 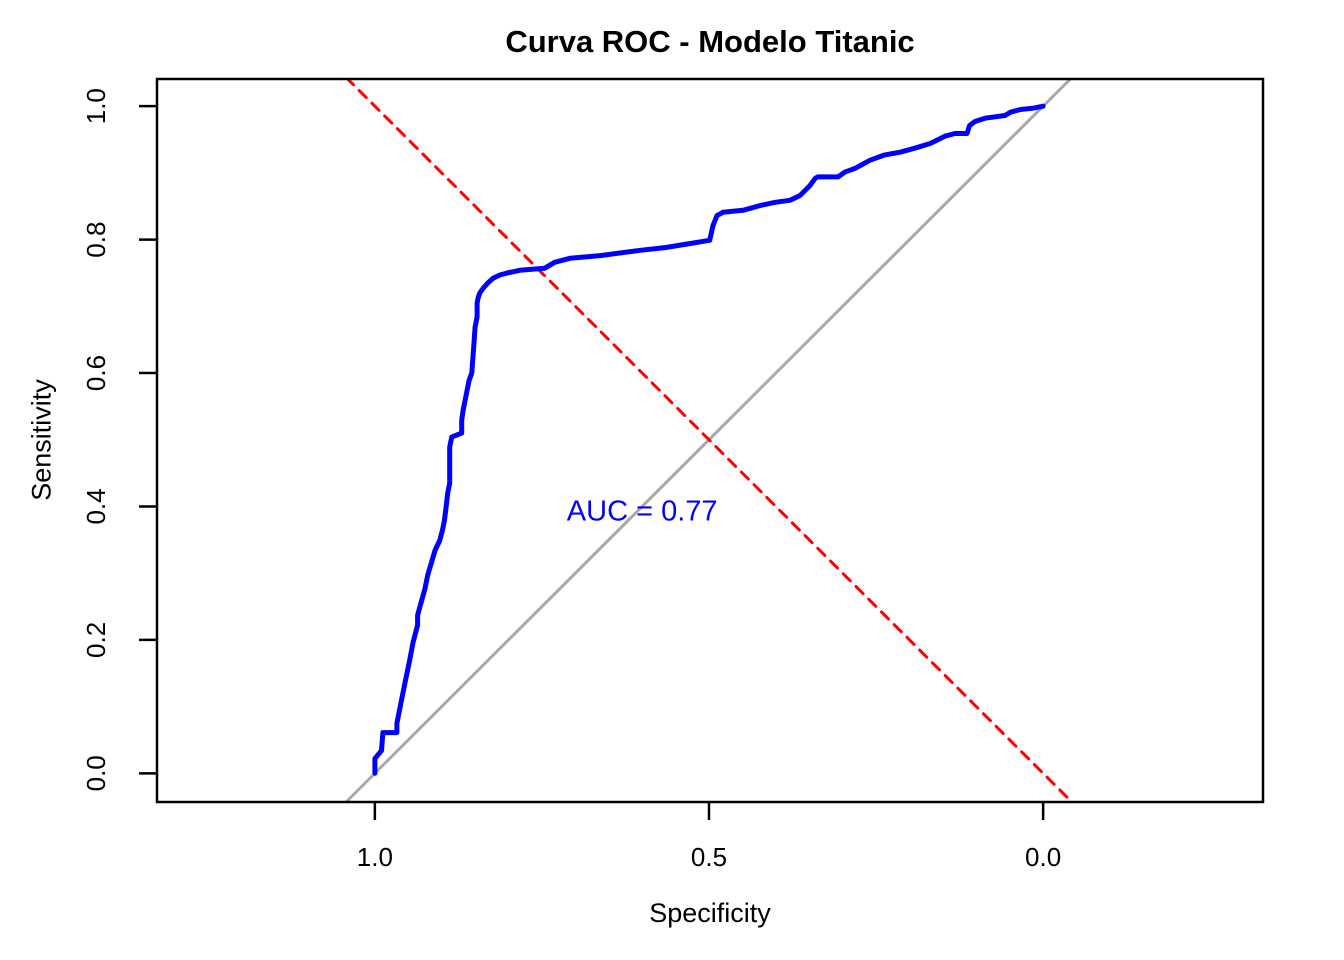 I want to click on x-axis-label: Specificity, so click(x=710, y=913).